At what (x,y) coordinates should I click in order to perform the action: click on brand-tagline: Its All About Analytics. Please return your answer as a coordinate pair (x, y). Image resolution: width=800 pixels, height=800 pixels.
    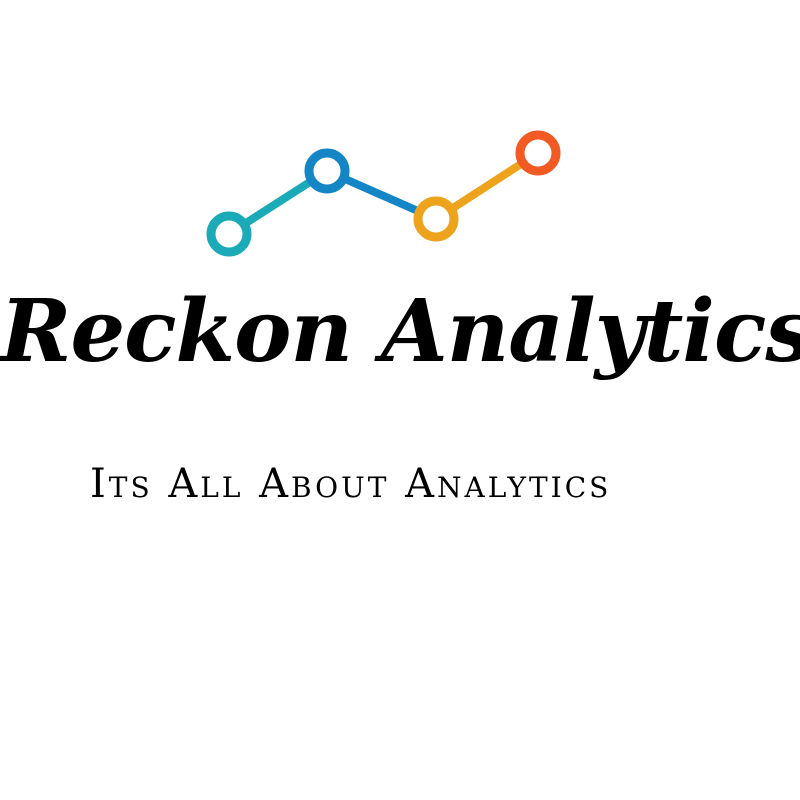
    Looking at the image, I should click on (351, 484).